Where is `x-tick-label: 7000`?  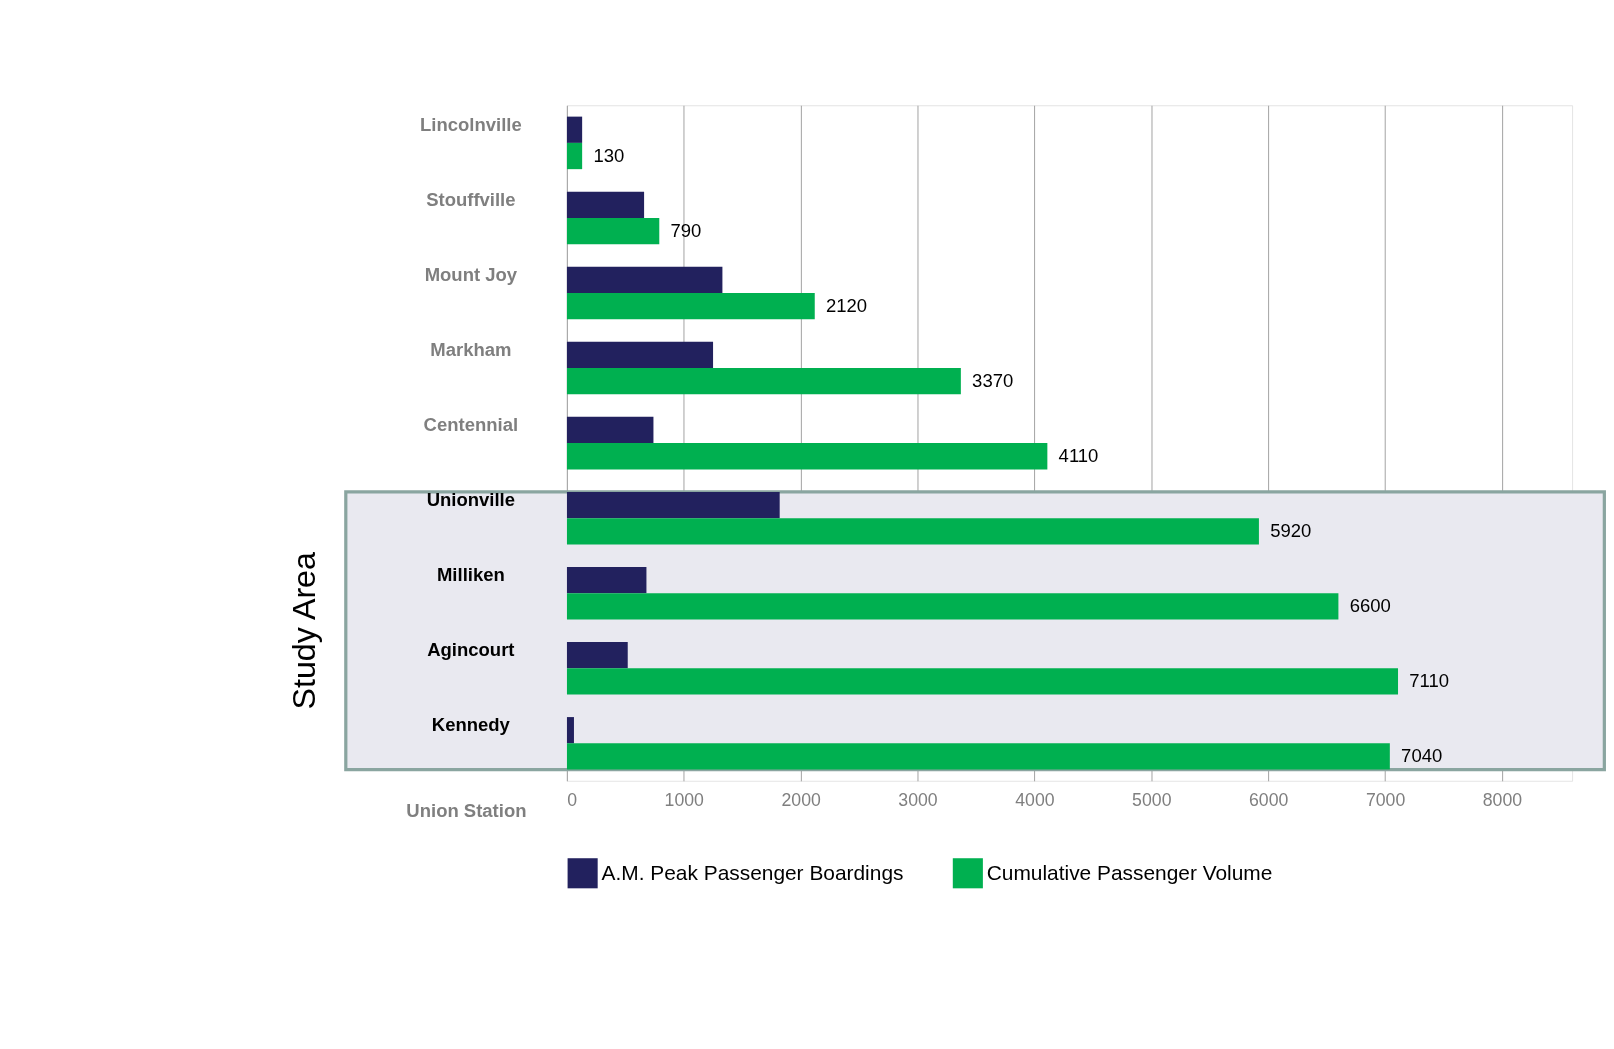
x-tick-label: 7000 is located at coordinates (1385, 800).